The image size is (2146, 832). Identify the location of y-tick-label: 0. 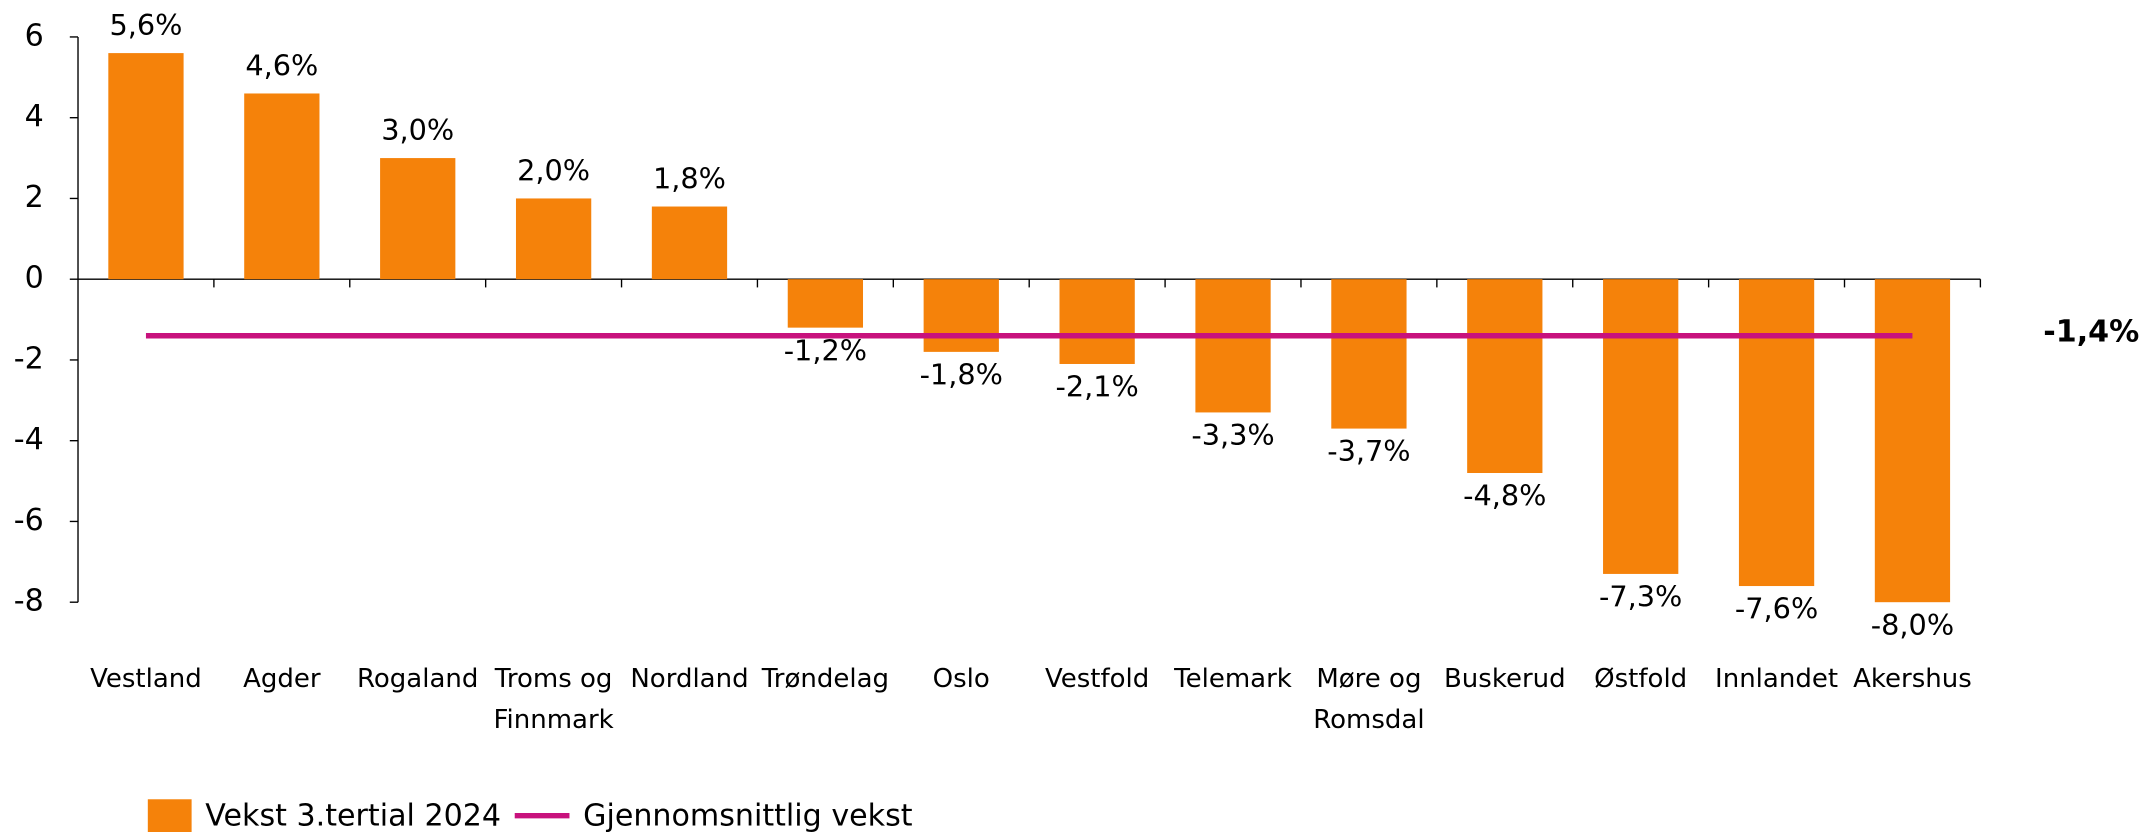
(34, 278).